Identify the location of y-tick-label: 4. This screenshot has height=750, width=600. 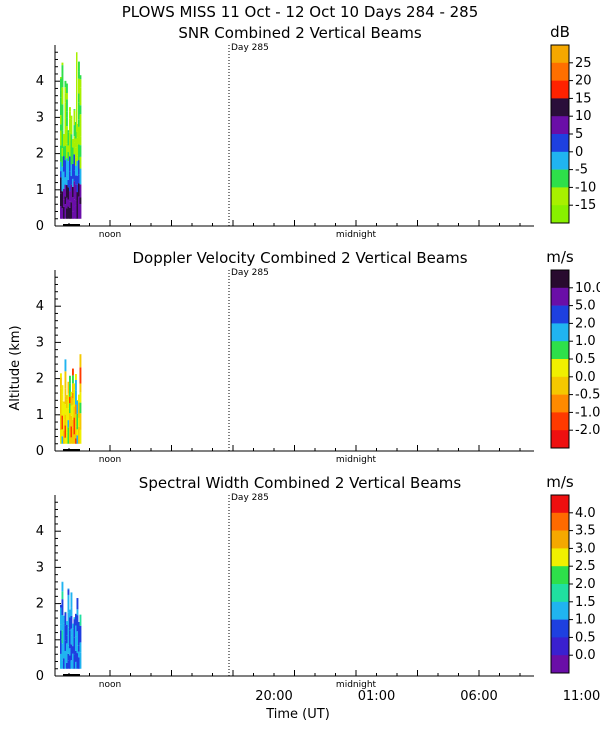
(40, 81).